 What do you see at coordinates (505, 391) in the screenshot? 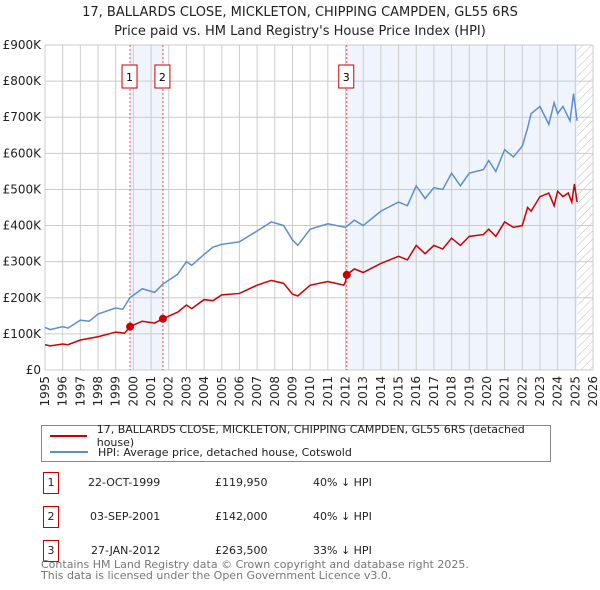
I see `x-tick-label: 2021` at bounding box center [505, 391].